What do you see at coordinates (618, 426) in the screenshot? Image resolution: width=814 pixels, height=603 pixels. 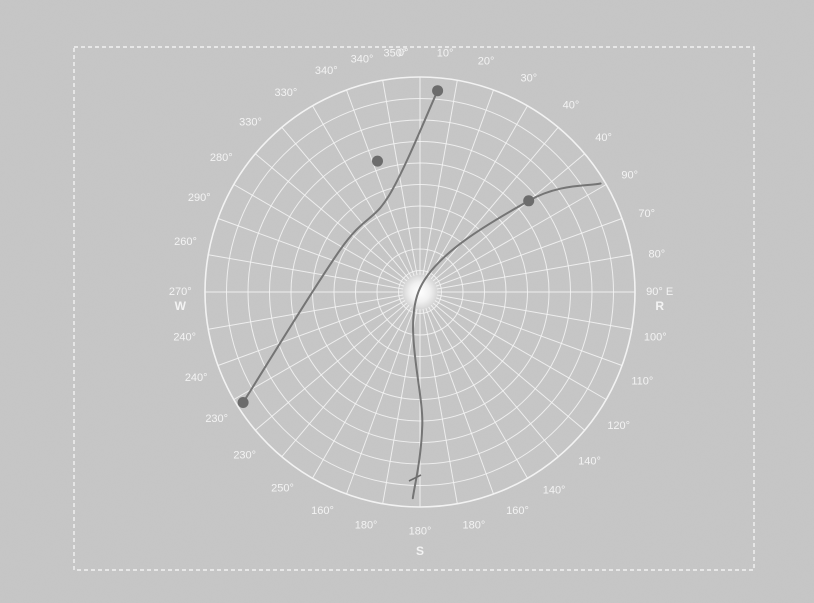 I see `degree-label: 120°` at bounding box center [618, 426].